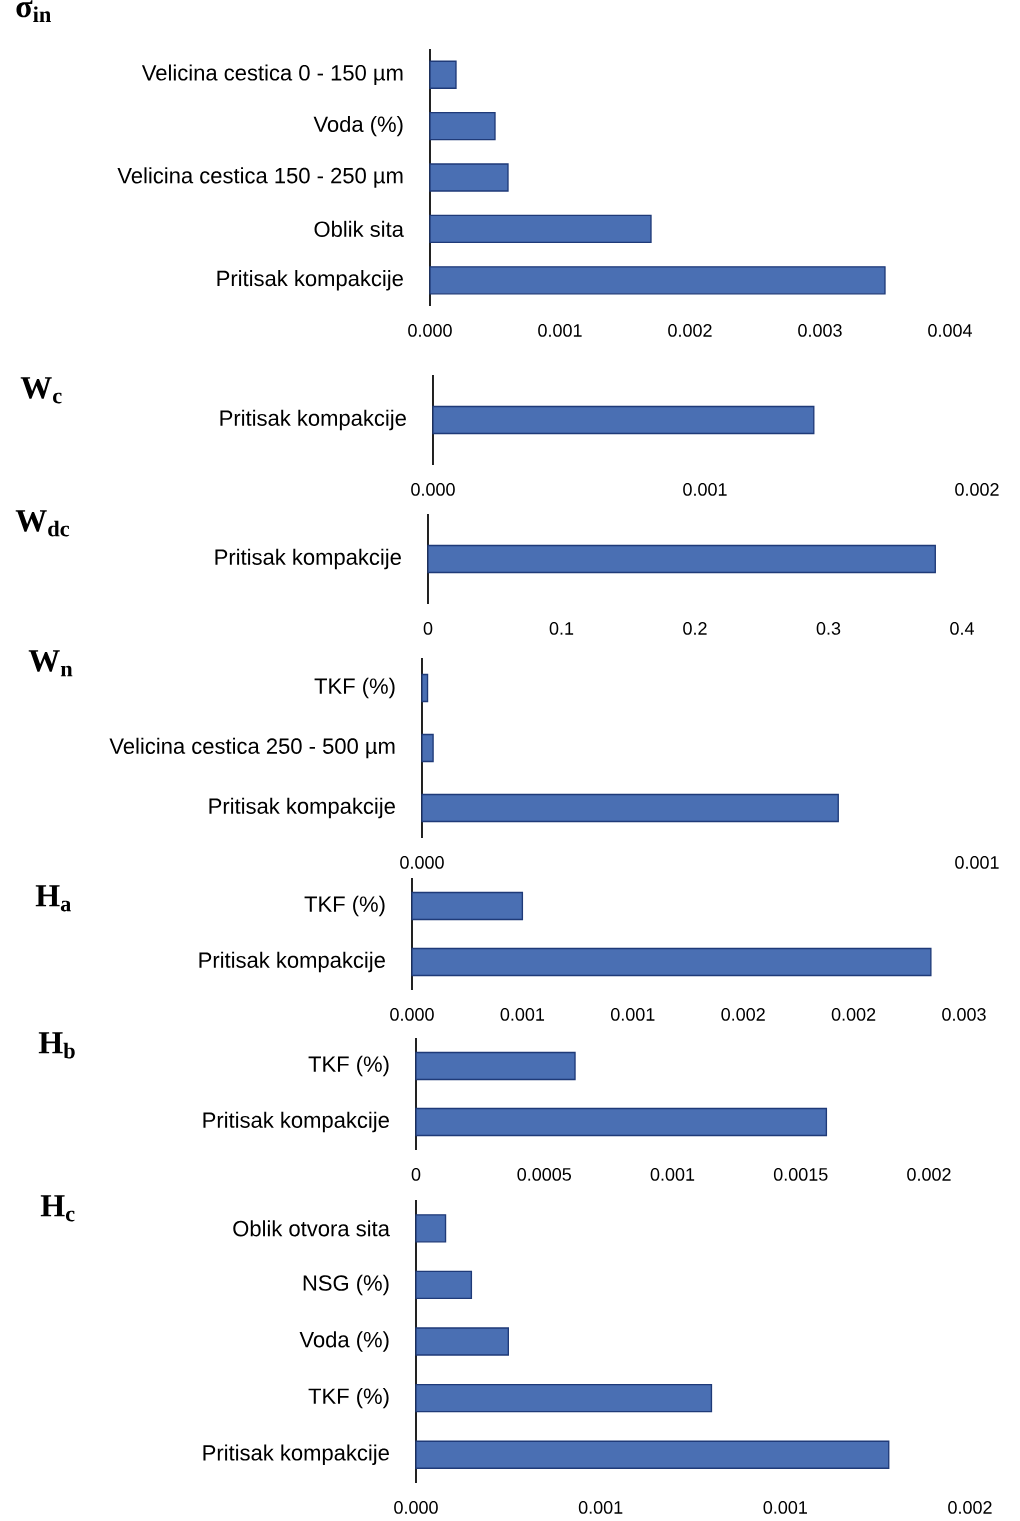  I want to click on text: H$_{a}$, so click(53, 898).